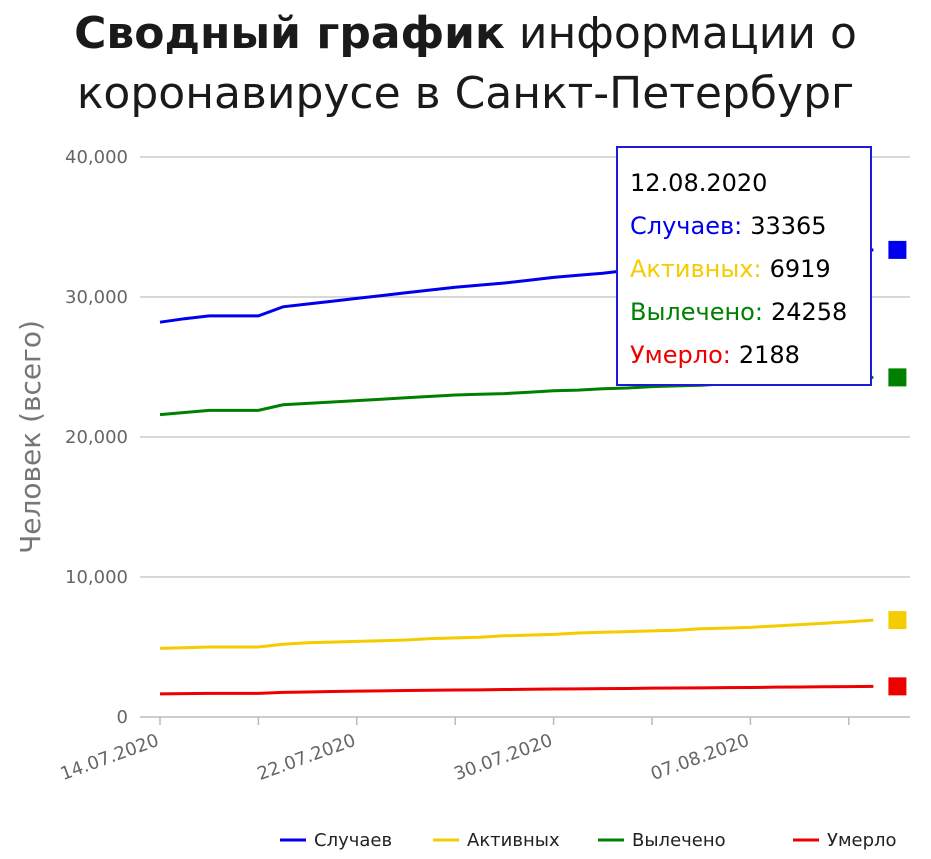  What do you see at coordinates (699, 183) in the screenshot?
I see `tooltip-date: 12.08.2020` at bounding box center [699, 183].